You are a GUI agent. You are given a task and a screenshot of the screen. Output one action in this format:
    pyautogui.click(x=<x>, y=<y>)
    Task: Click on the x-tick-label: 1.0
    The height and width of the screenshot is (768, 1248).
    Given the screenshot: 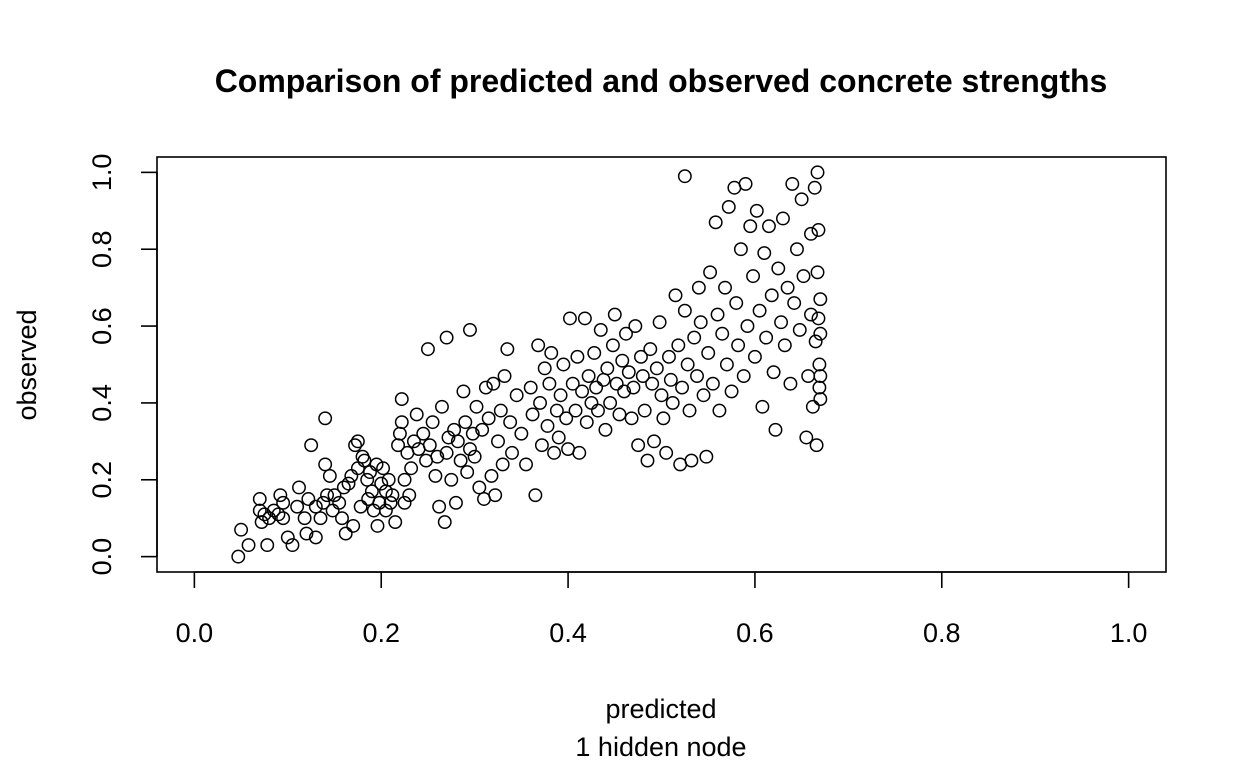 What is the action you would take?
    pyautogui.click(x=1129, y=633)
    